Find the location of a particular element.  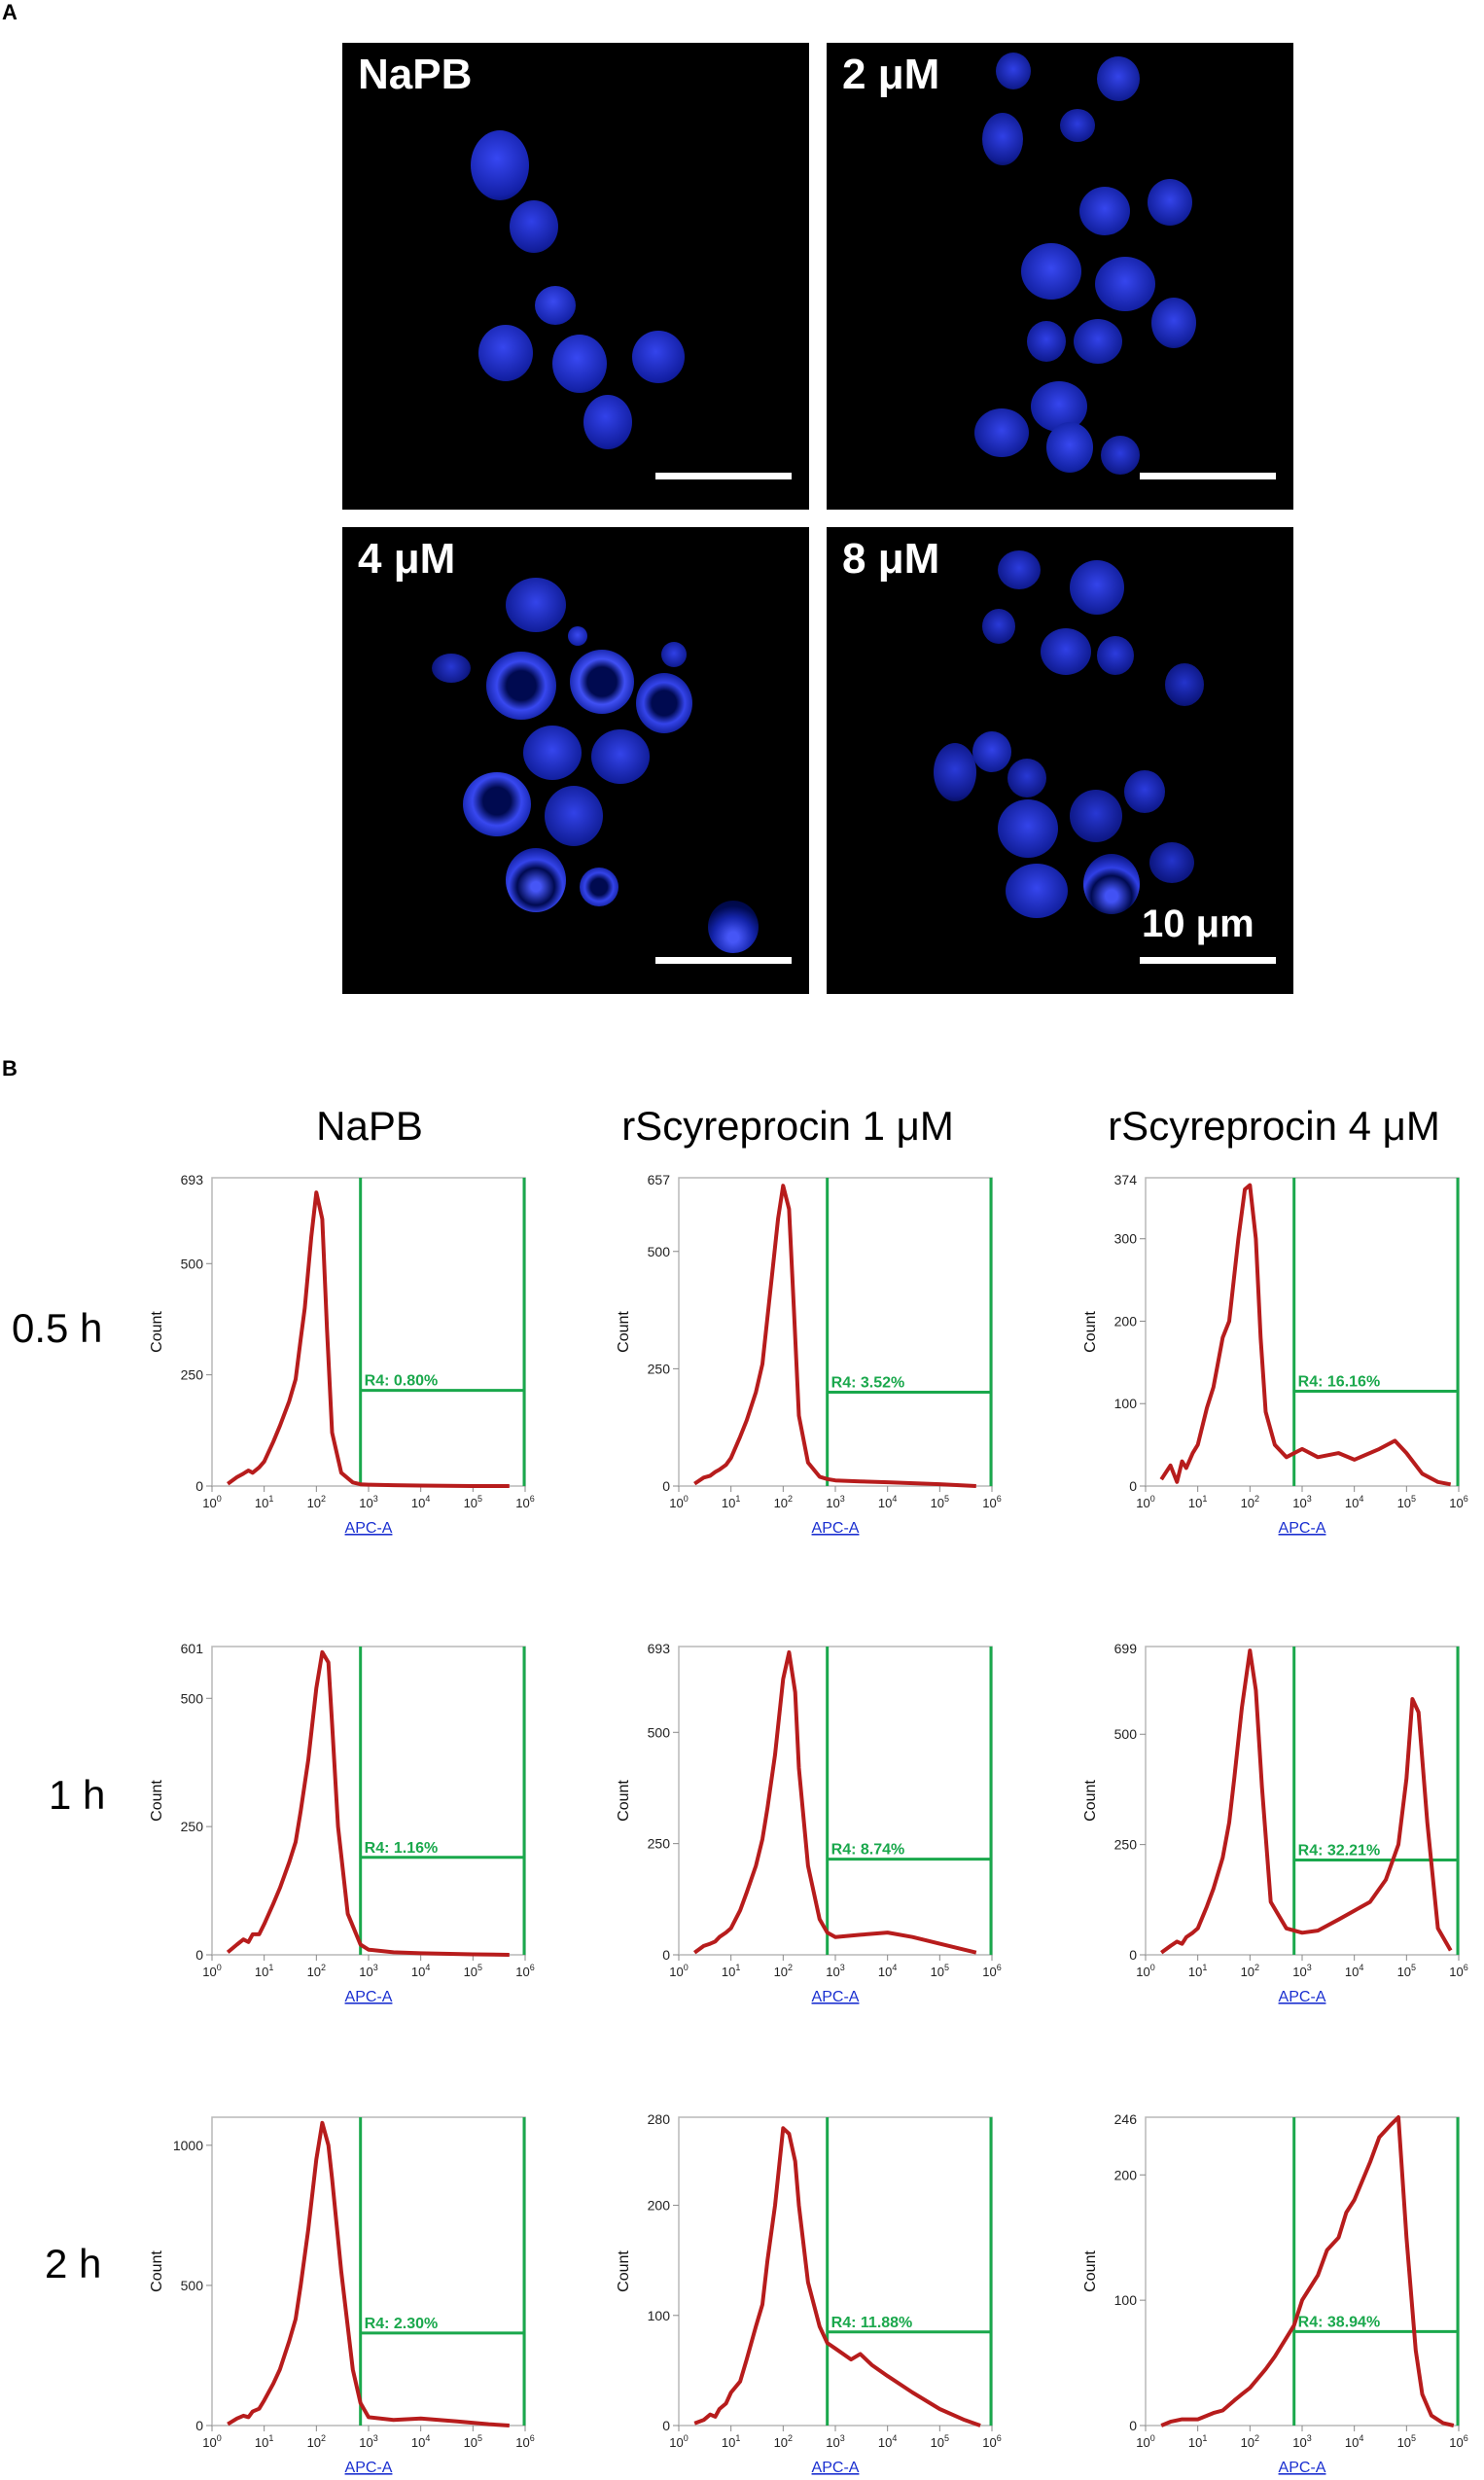

y-tick-label: 250 is located at coordinates (660, 1844).